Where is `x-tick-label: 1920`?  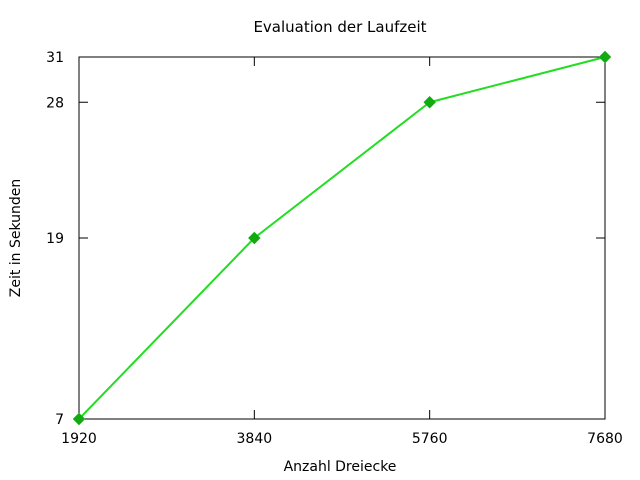 x-tick-label: 1920 is located at coordinates (79, 439).